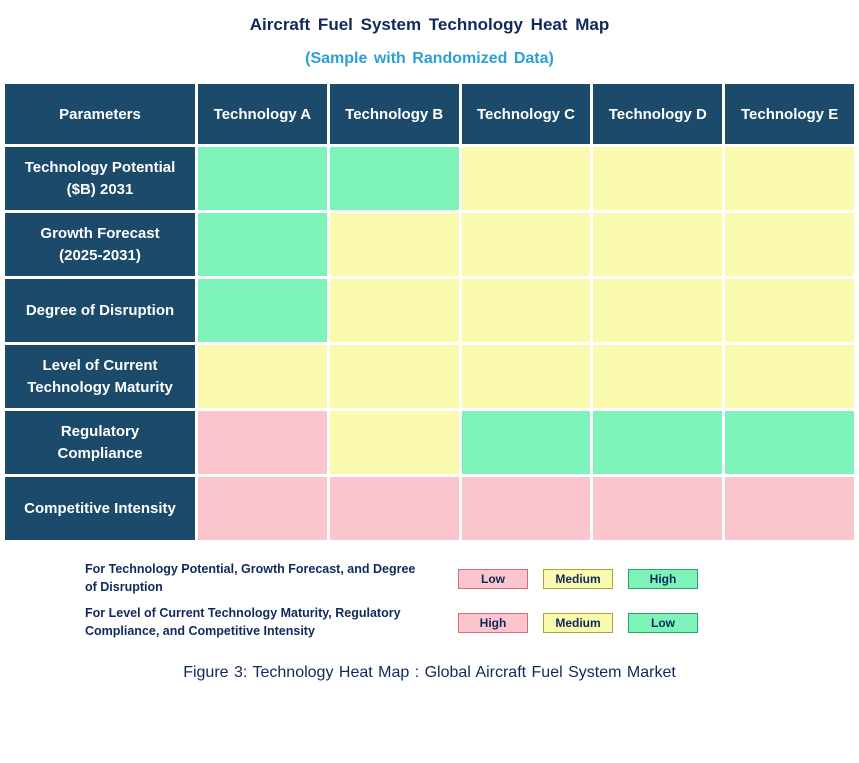  I want to click on table-row: Technology Potential ($B) 2031, so click(429, 178).